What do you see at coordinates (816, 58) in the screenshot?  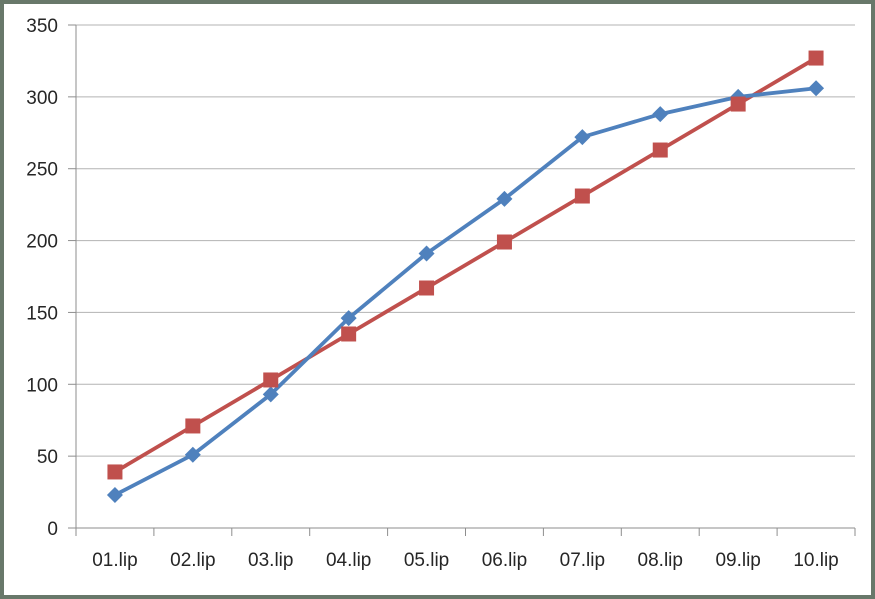 I see `red-square-series-point-10.lip` at bounding box center [816, 58].